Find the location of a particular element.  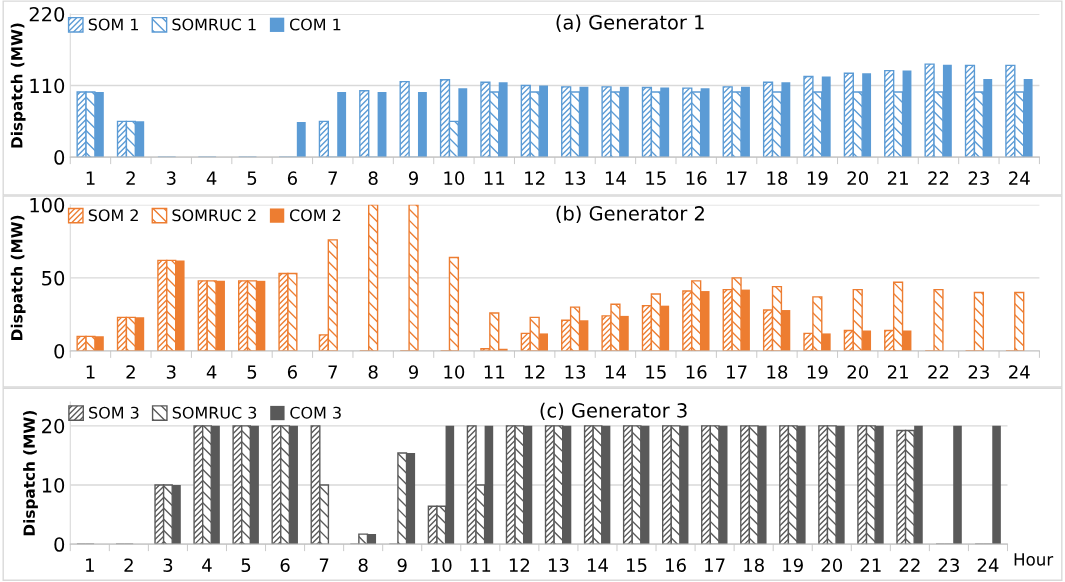

chart-title: (b) Generator 2 is located at coordinates (630, 214).